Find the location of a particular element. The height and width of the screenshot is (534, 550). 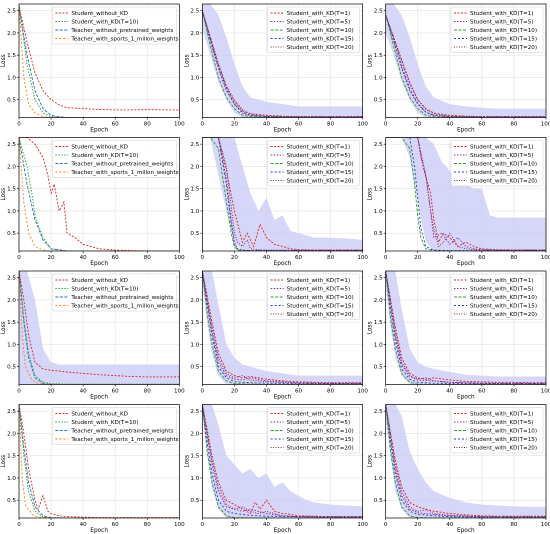

legend-entry: Student_with_KD(T=5) is located at coordinates (318, 23).